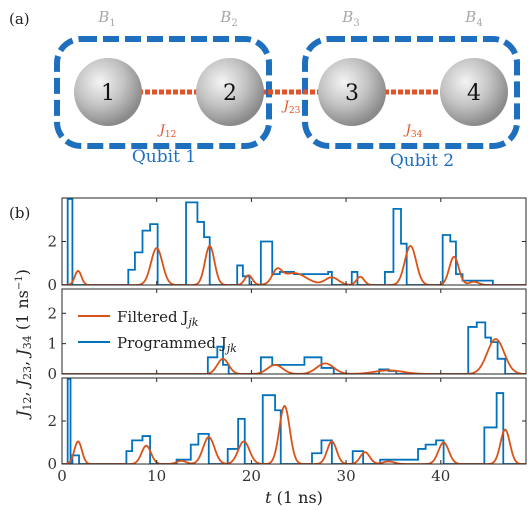  Describe the element at coordinates (167, 131) in the screenshot. I see `coupling-label-12: J12` at that location.